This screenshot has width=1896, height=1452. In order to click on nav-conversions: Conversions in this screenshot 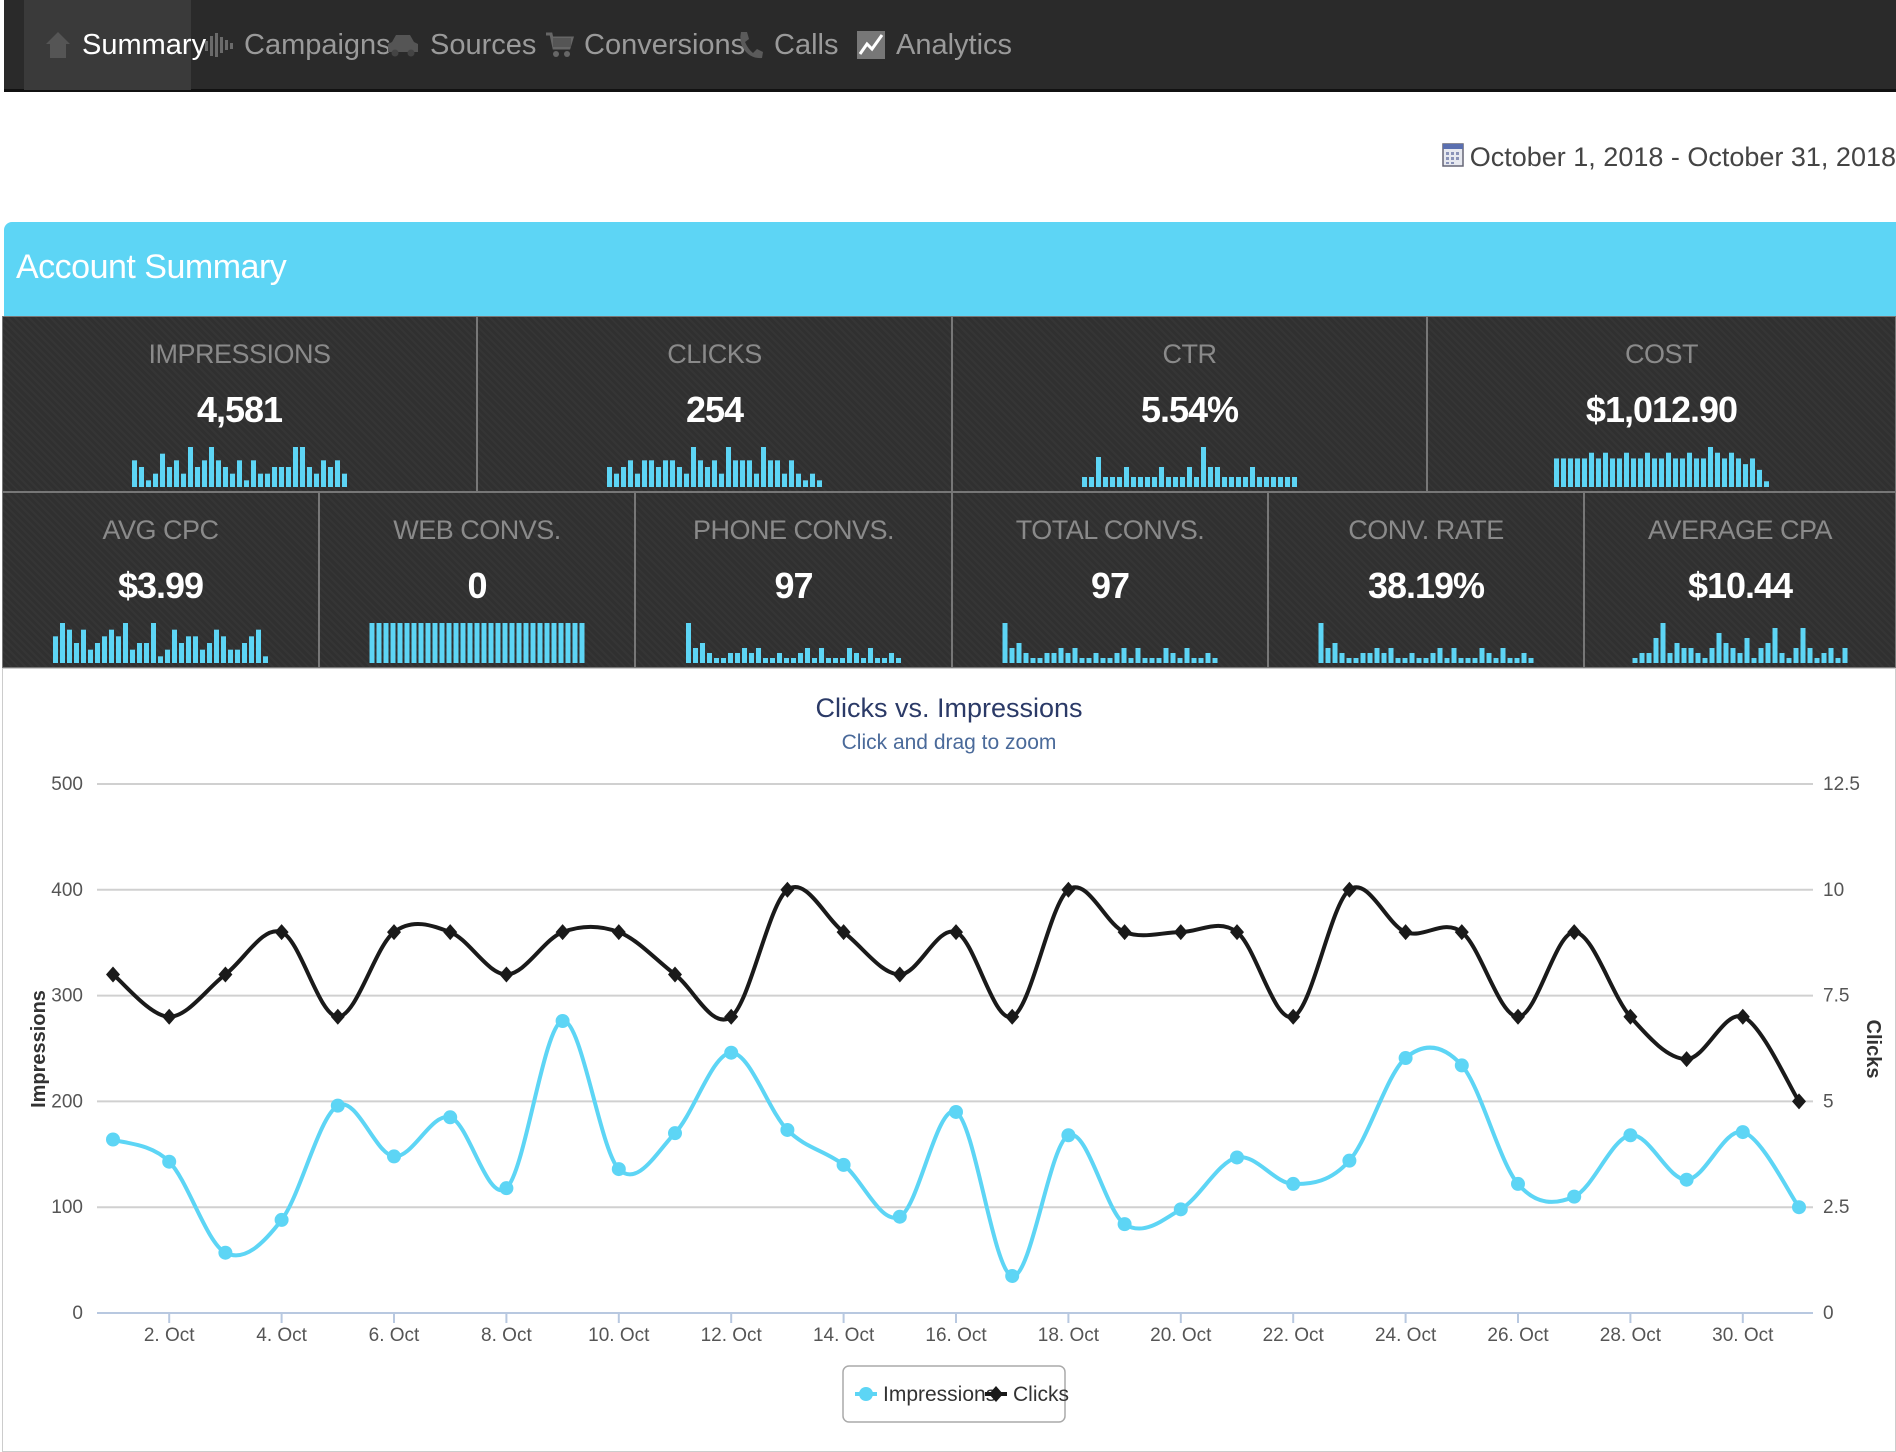, I will do `click(644, 45)`.